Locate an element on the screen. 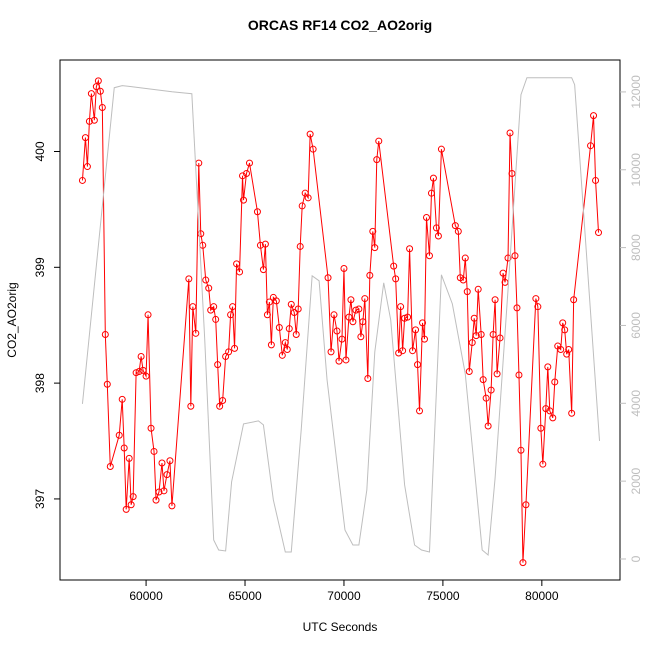 This screenshot has height=650, width=650. y-axis-label: CO2_AO2orig is located at coordinates (12, 319).